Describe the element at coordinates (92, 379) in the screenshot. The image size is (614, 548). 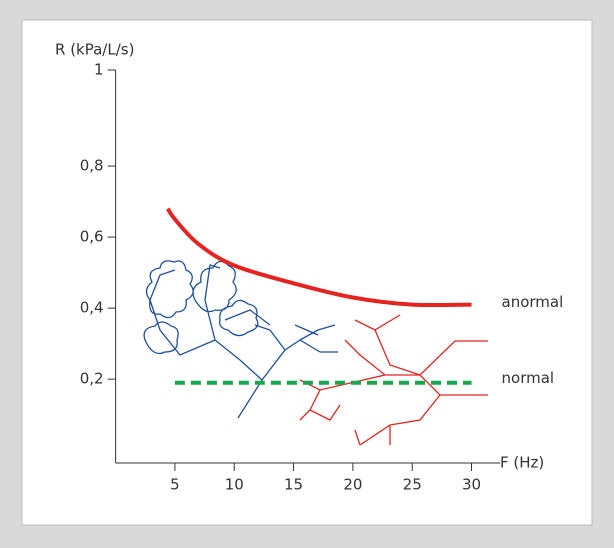
I see `y-tick-label: 0,2` at that location.